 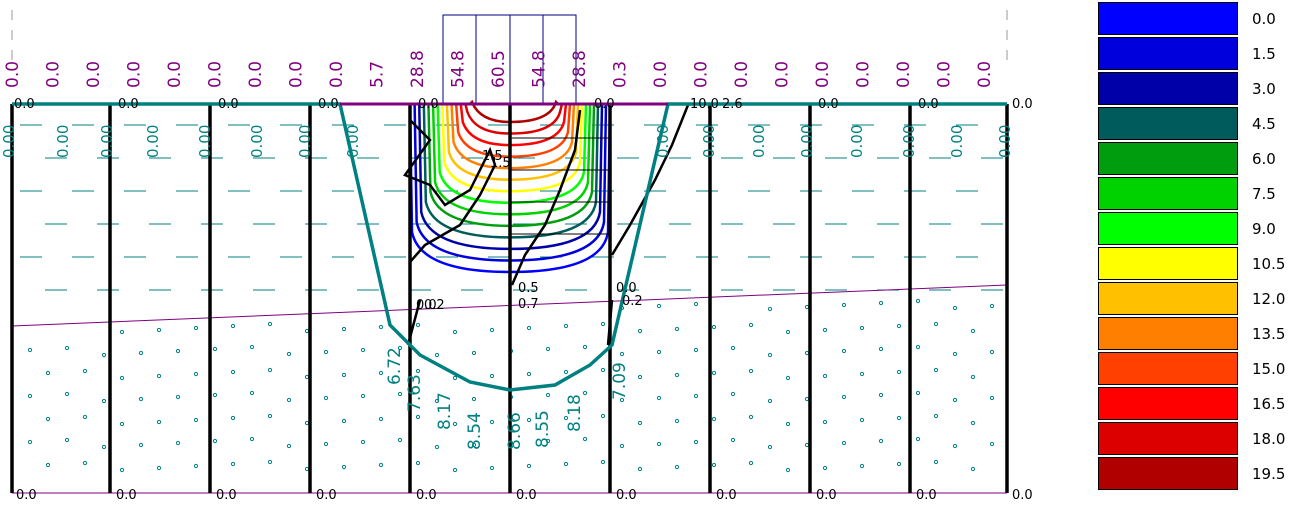 What do you see at coordinates (1264, 194) in the screenshot?
I see `legend-label: 7.5` at bounding box center [1264, 194].